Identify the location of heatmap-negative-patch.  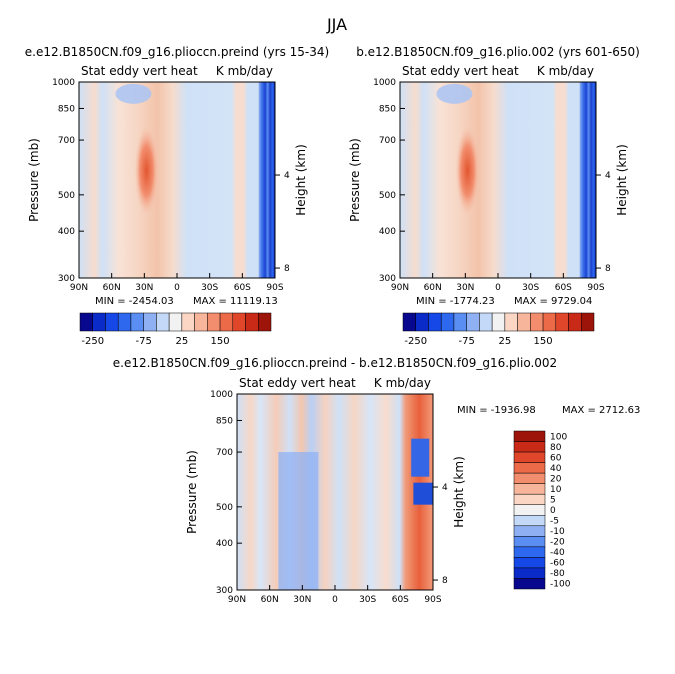
(133, 93).